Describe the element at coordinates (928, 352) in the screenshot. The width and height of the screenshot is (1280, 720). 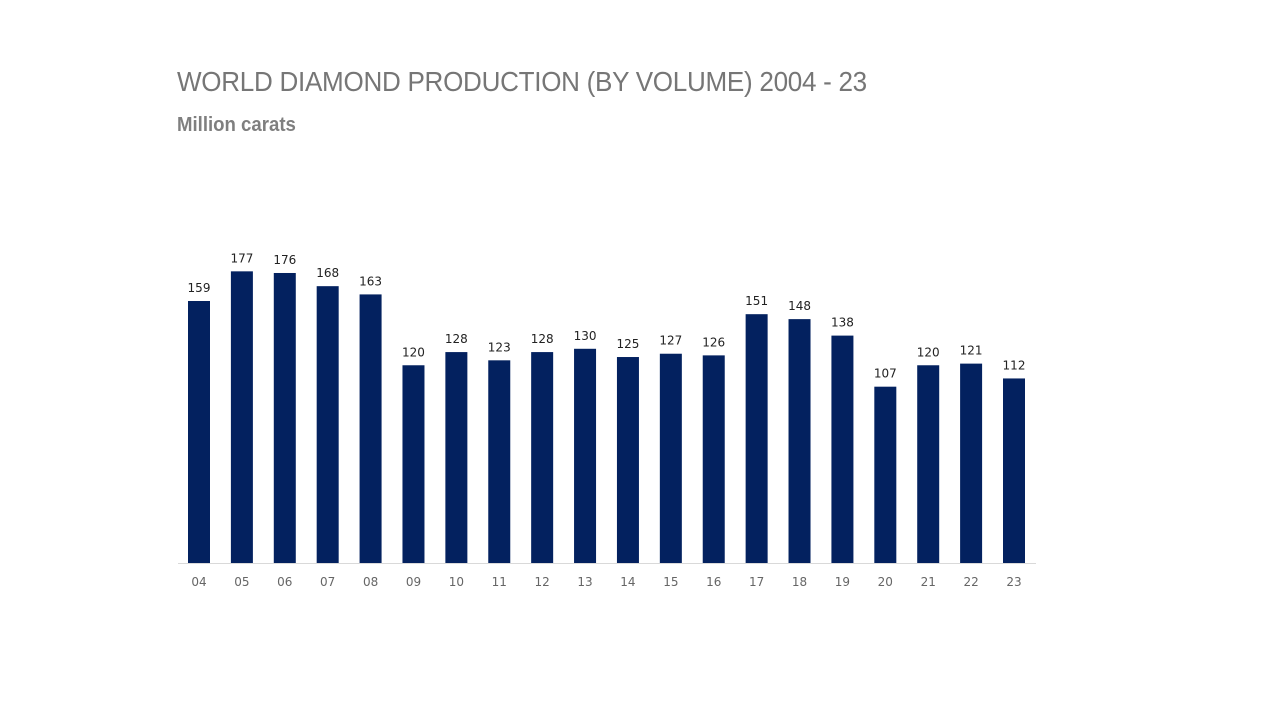
I see `data-label-21: 120` at that location.